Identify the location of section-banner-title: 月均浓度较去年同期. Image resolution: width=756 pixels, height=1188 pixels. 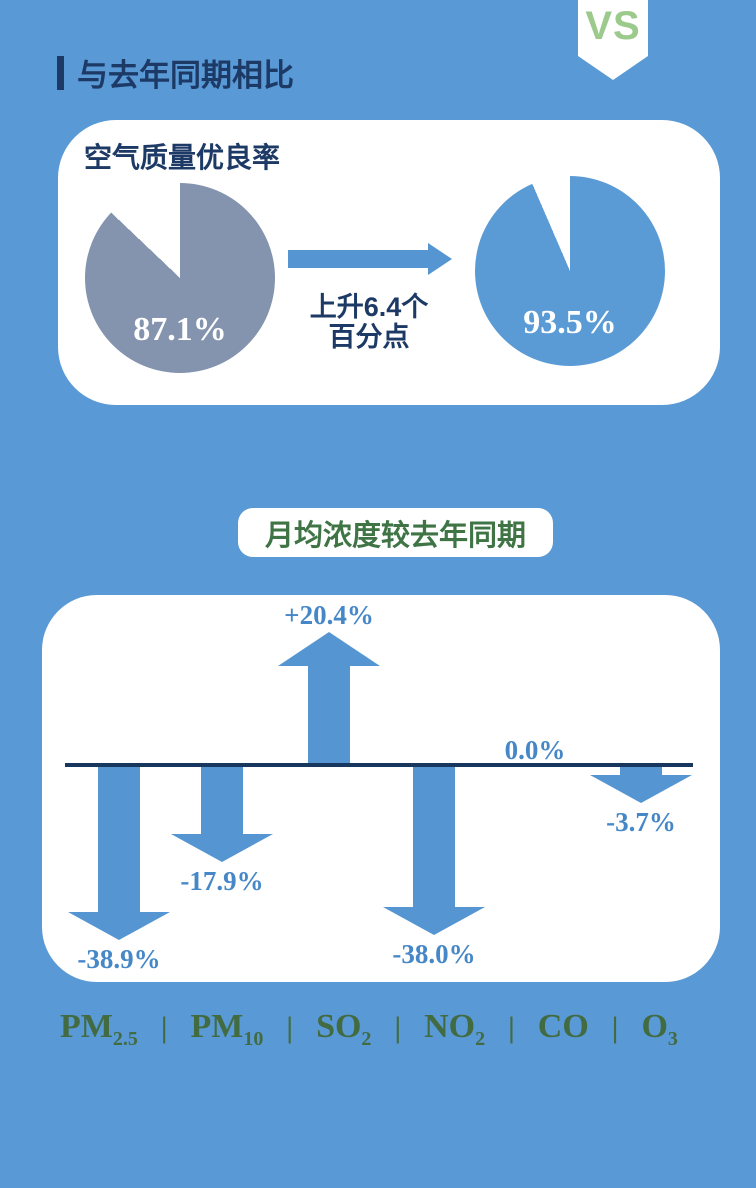
(395, 535).